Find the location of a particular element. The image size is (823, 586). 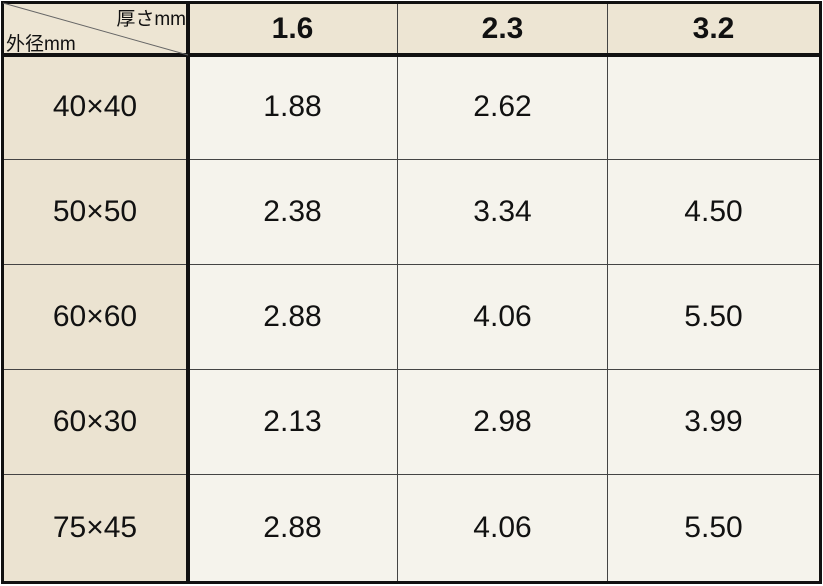

table-cell: 3.34 is located at coordinates (503, 212).